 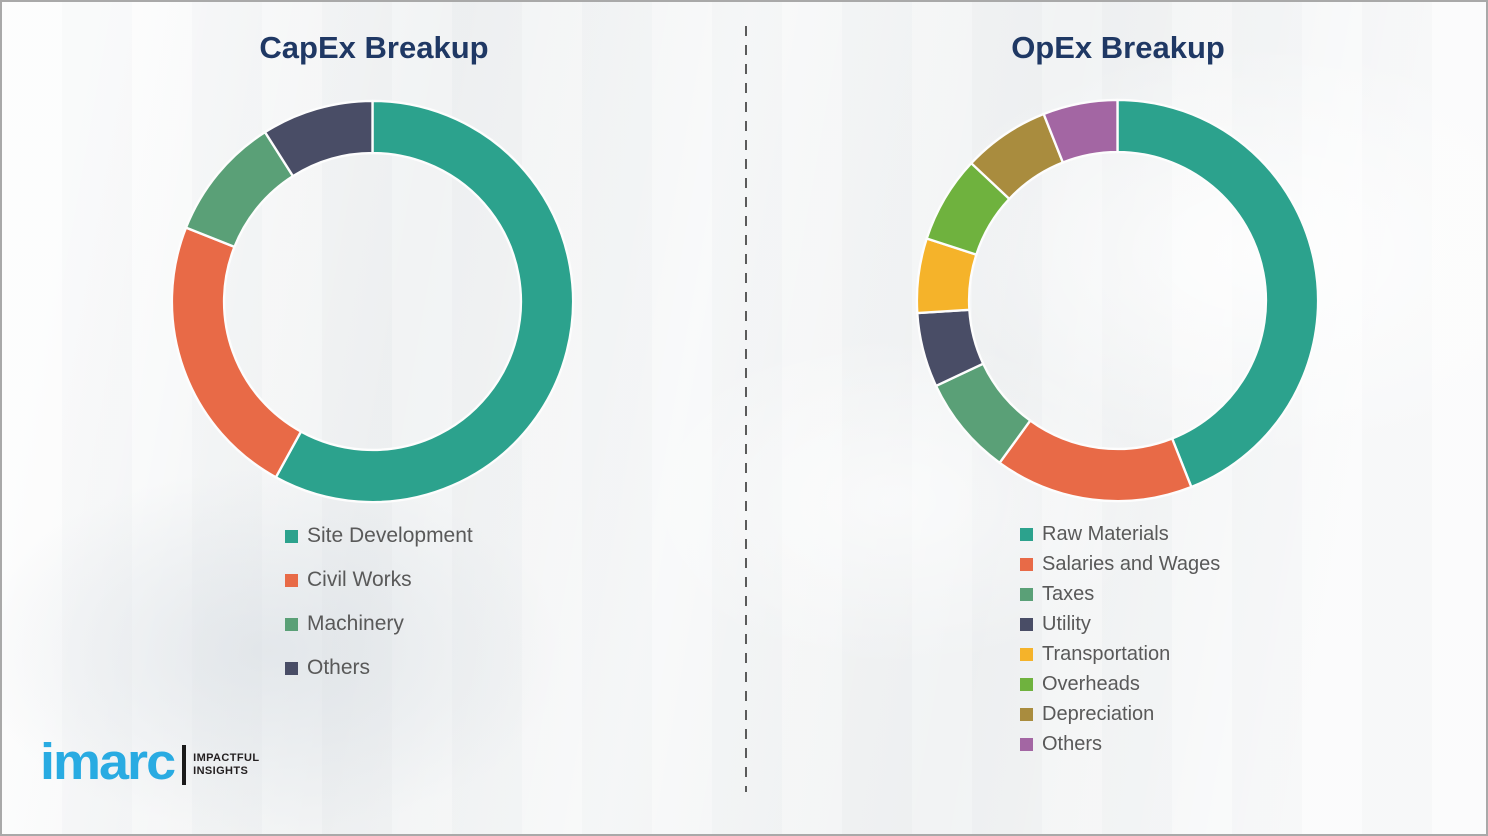 What do you see at coordinates (236, 352) in the screenshot?
I see `donut-segment-civil-works` at bounding box center [236, 352].